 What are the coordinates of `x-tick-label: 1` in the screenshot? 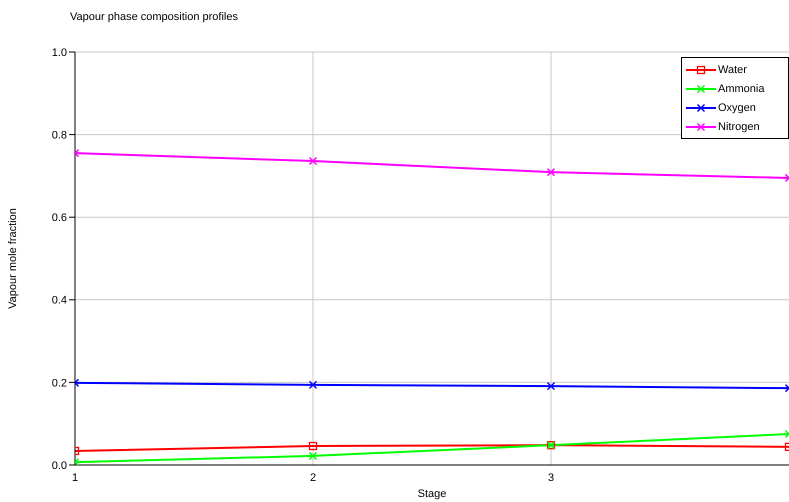 It's located at (75, 478).